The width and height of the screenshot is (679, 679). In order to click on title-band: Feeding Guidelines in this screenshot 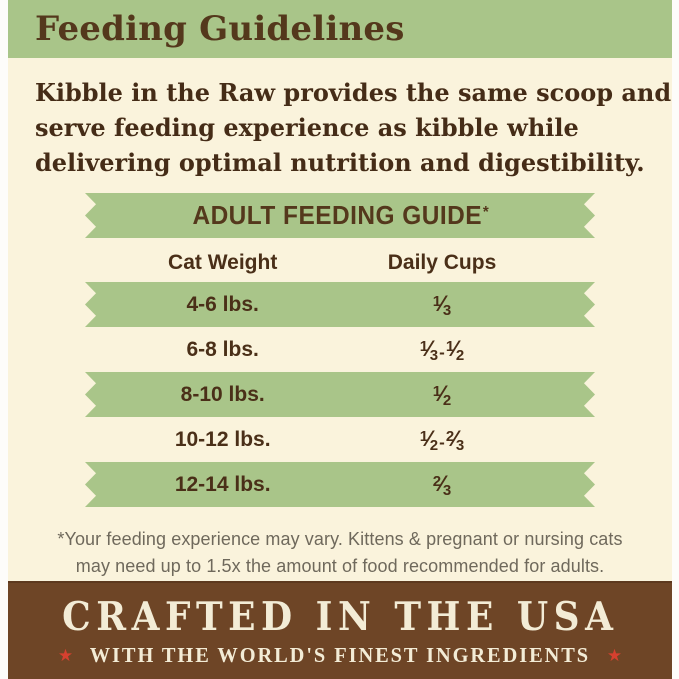, I will do `click(340, 29)`.